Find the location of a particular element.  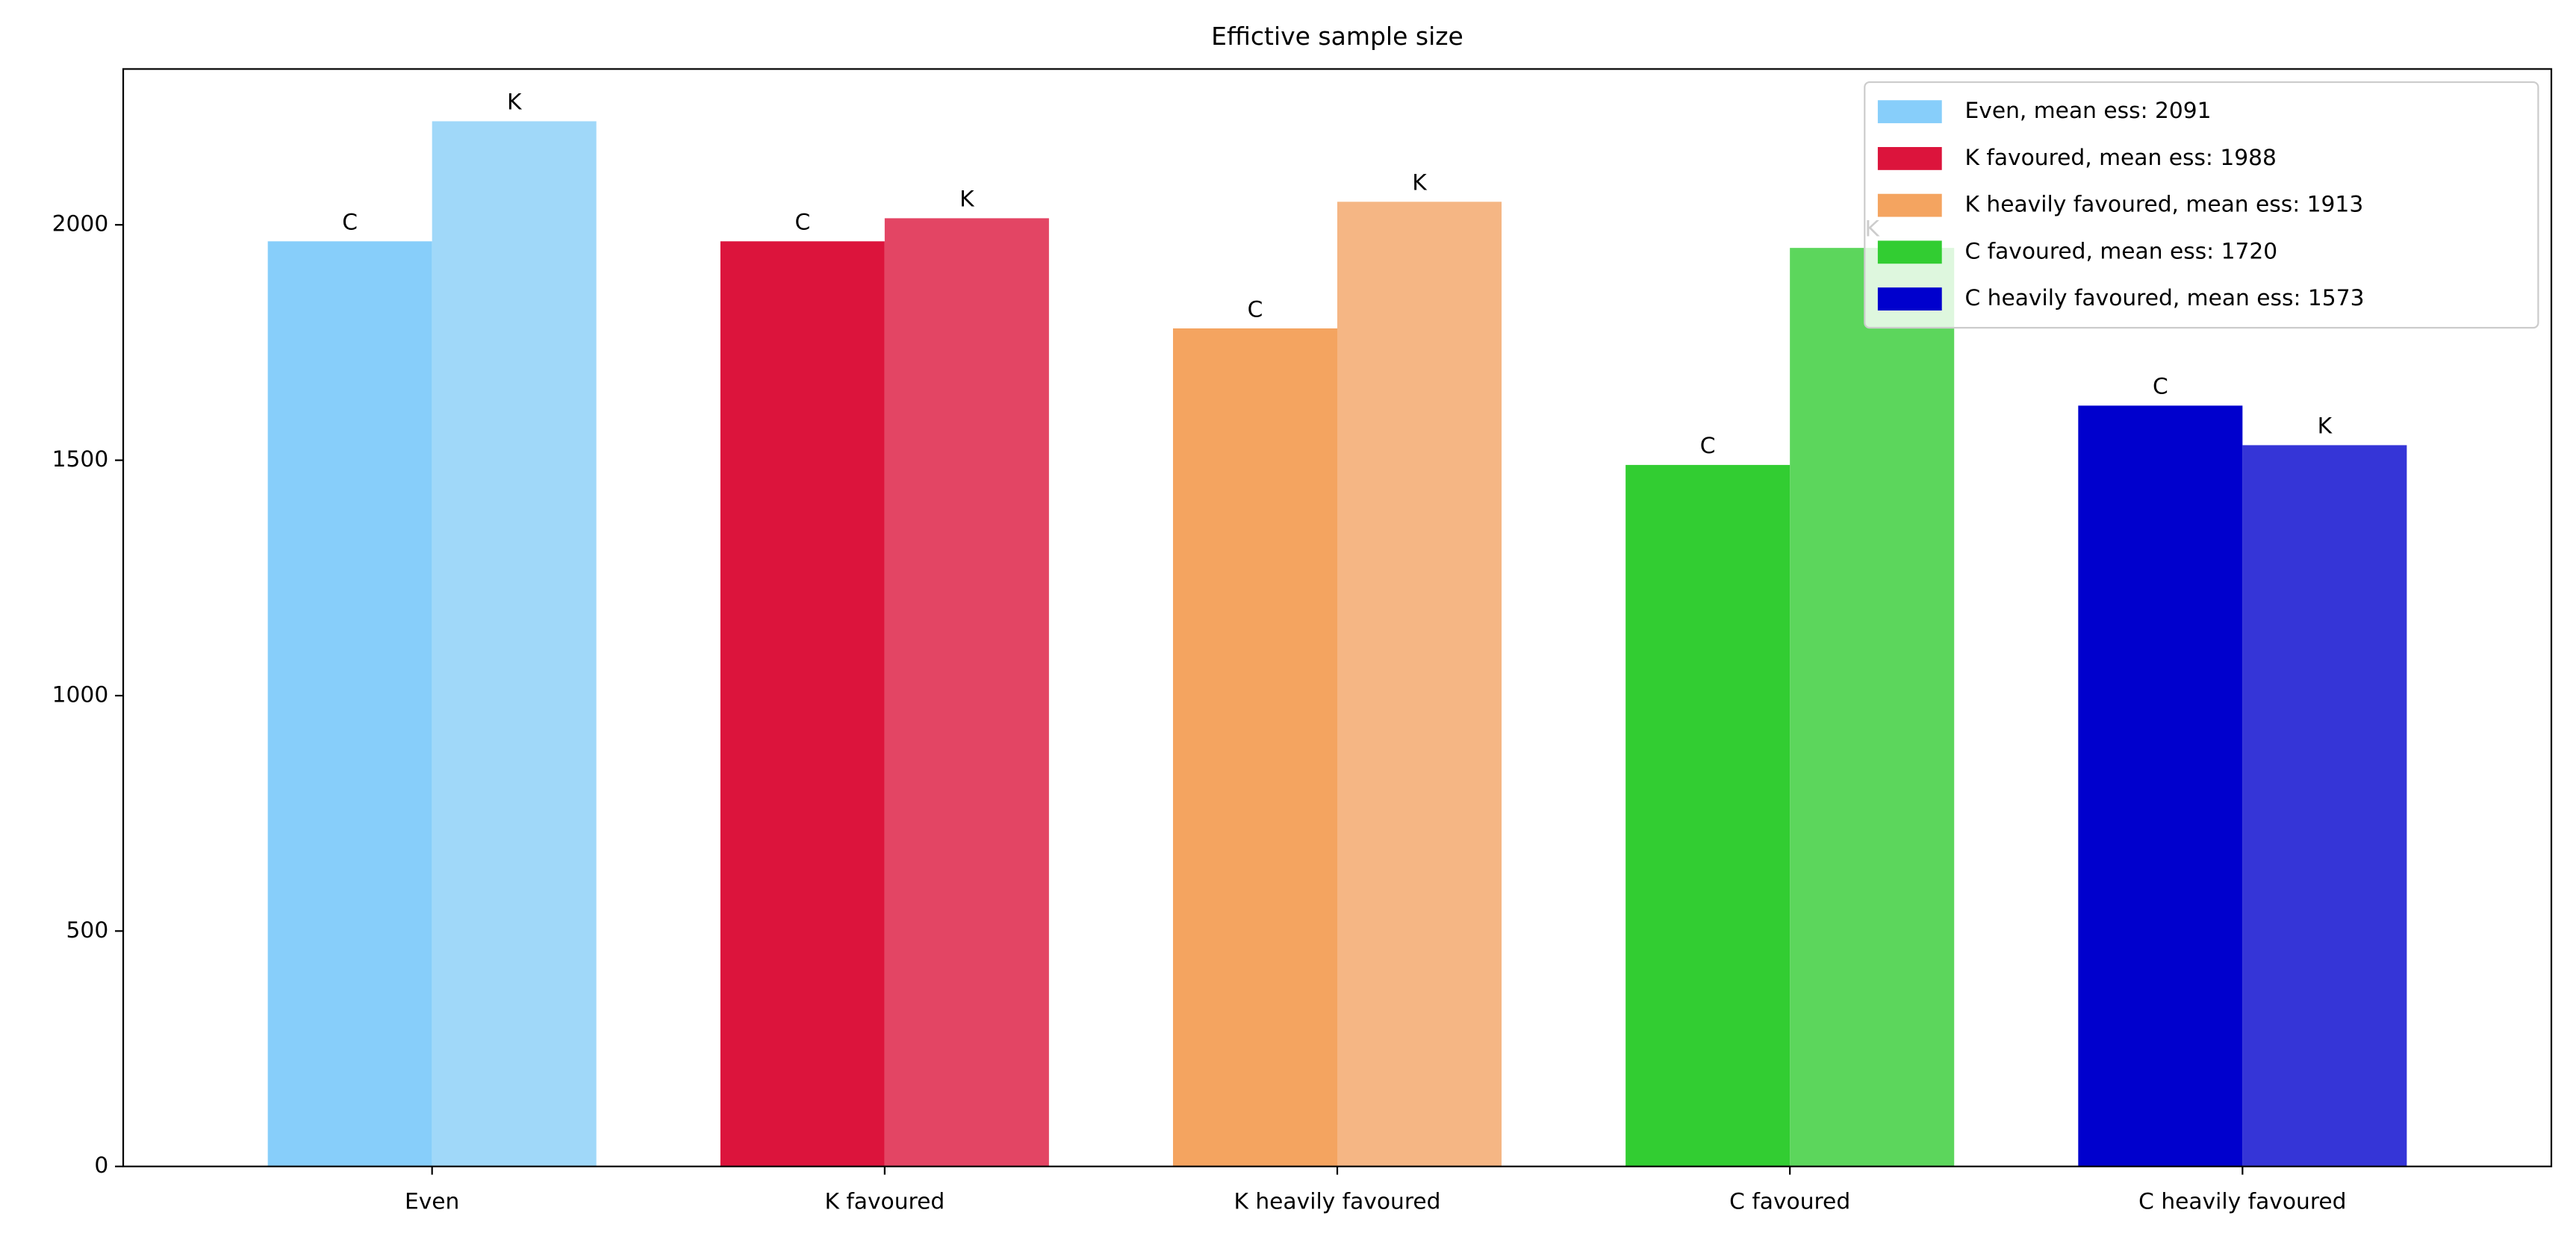

legend-label: K favoured, mean ess: 1988 is located at coordinates (2121, 158).